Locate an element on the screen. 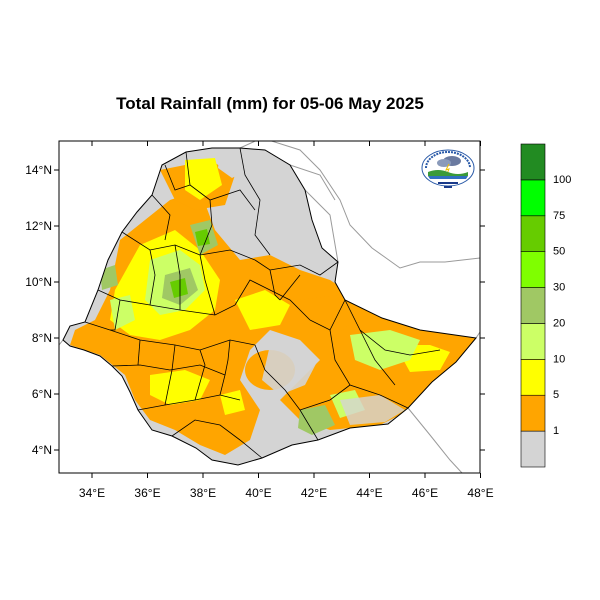 The width and height of the screenshot is (600, 600). colorbar-label: 75 is located at coordinates (559, 216).